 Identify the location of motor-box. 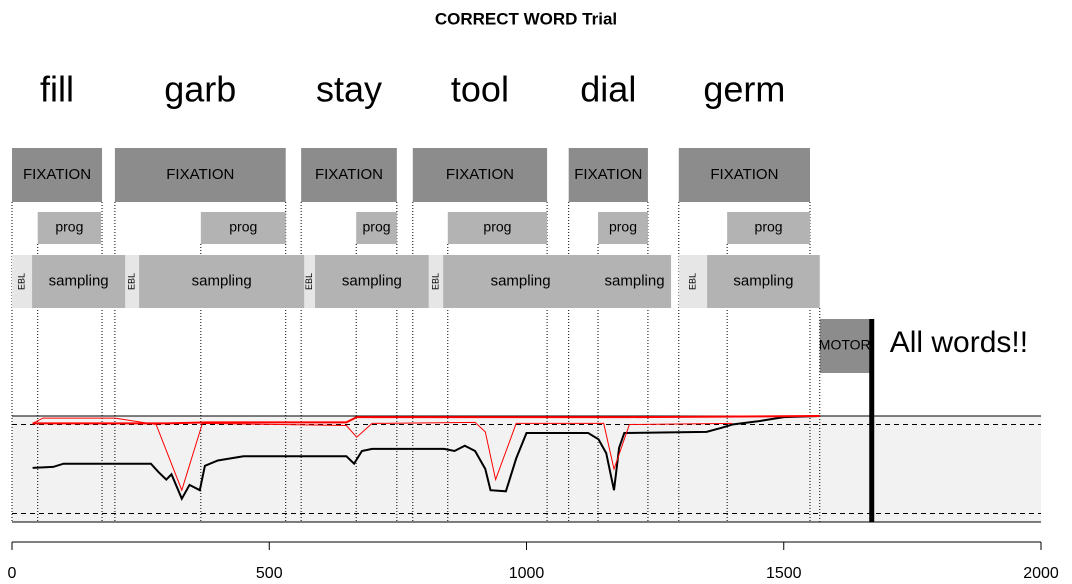
(844, 346).